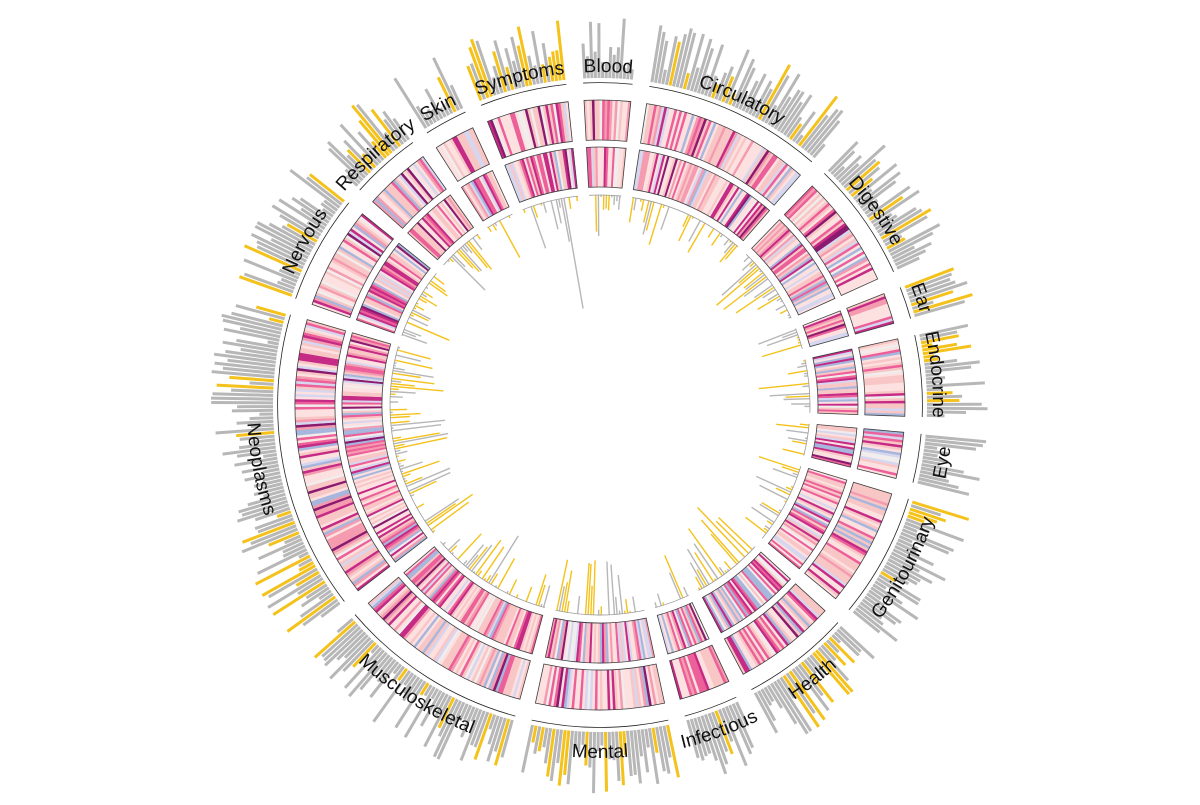  Describe the element at coordinates (608, 83) in the screenshot. I see `baseline-blood` at that location.